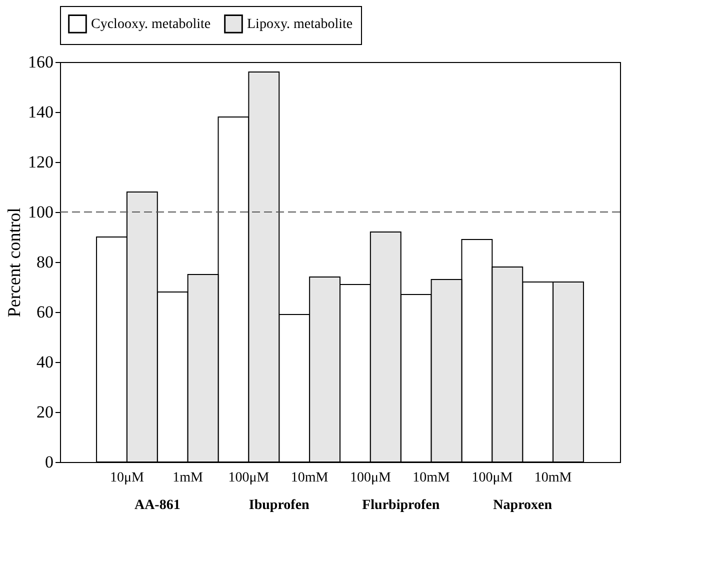 The height and width of the screenshot is (575, 707). What do you see at coordinates (45, 362) in the screenshot?
I see `y-tick-label: 40` at bounding box center [45, 362].